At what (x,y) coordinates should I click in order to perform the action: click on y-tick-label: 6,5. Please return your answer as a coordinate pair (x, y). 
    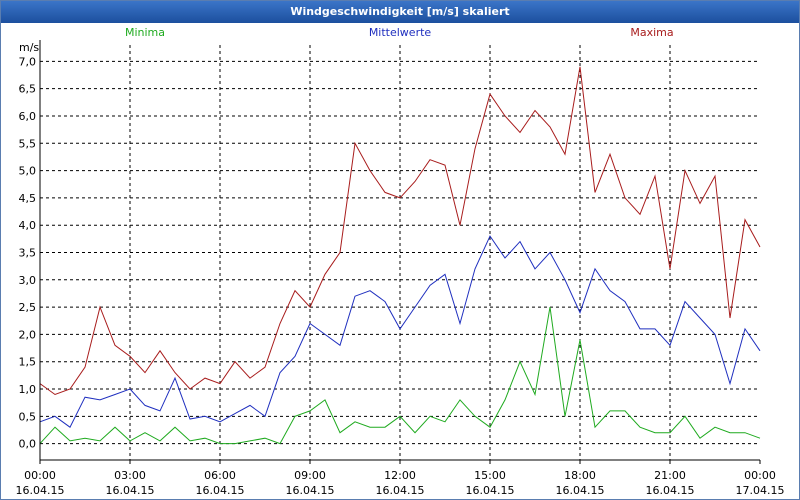
    Looking at the image, I should click on (28, 89).